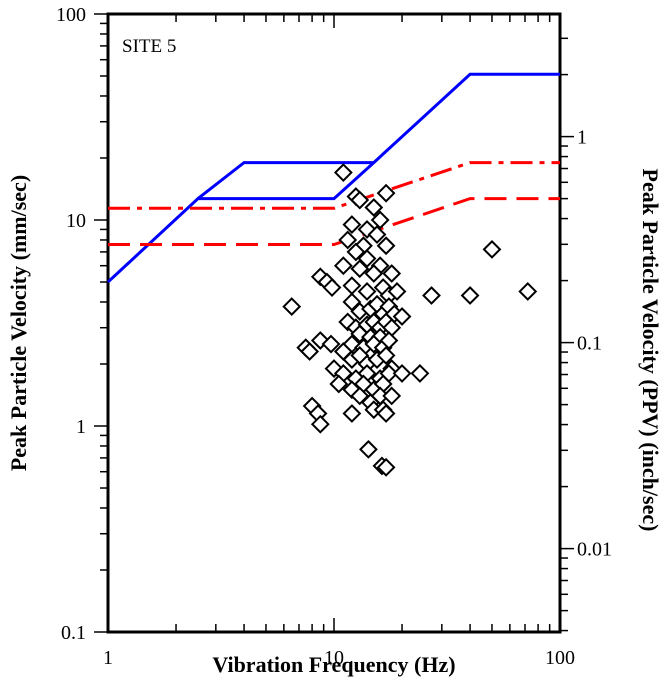 This screenshot has height=679, width=670. Describe the element at coordinates (81, 427) in the screenshot. I see `y-tick-label: 1` at that location.